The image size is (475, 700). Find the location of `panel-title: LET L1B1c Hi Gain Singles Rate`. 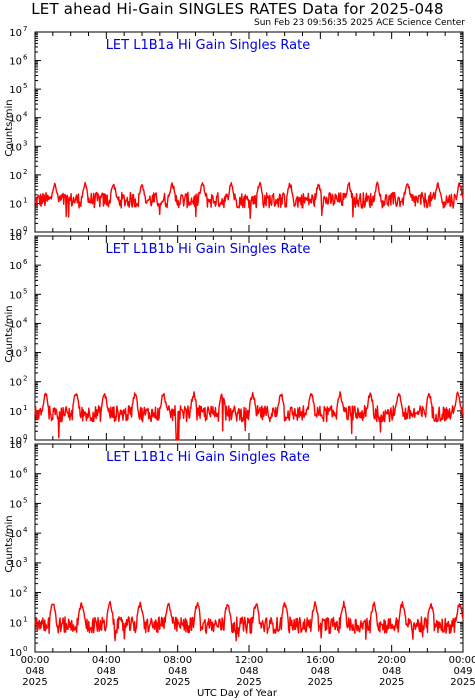

panel-title: LET L1B1c Hi Gain Singles Rate is located at coordinates (208, 457).